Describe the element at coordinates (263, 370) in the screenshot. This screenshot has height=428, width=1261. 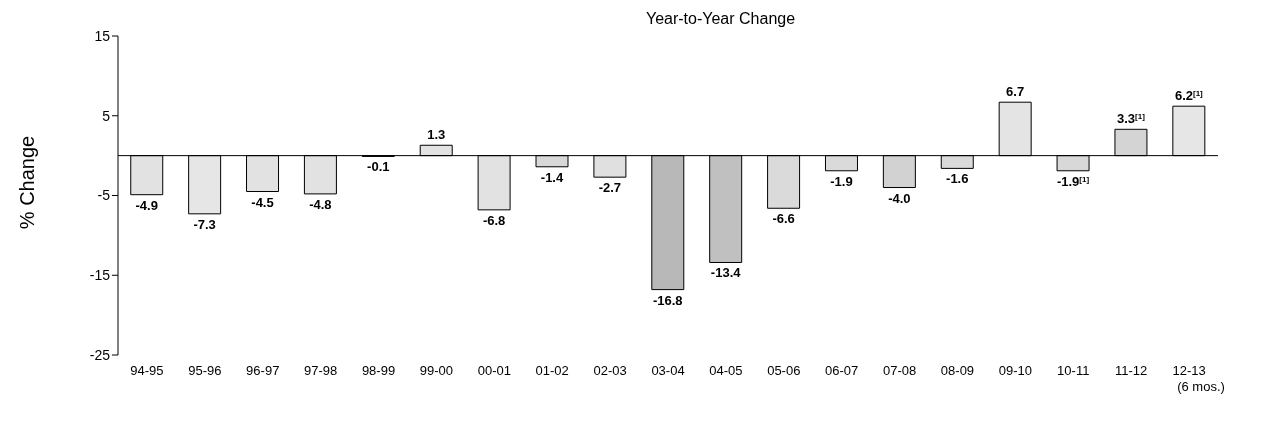
I see `x-tick-label: 96-97` at that location.